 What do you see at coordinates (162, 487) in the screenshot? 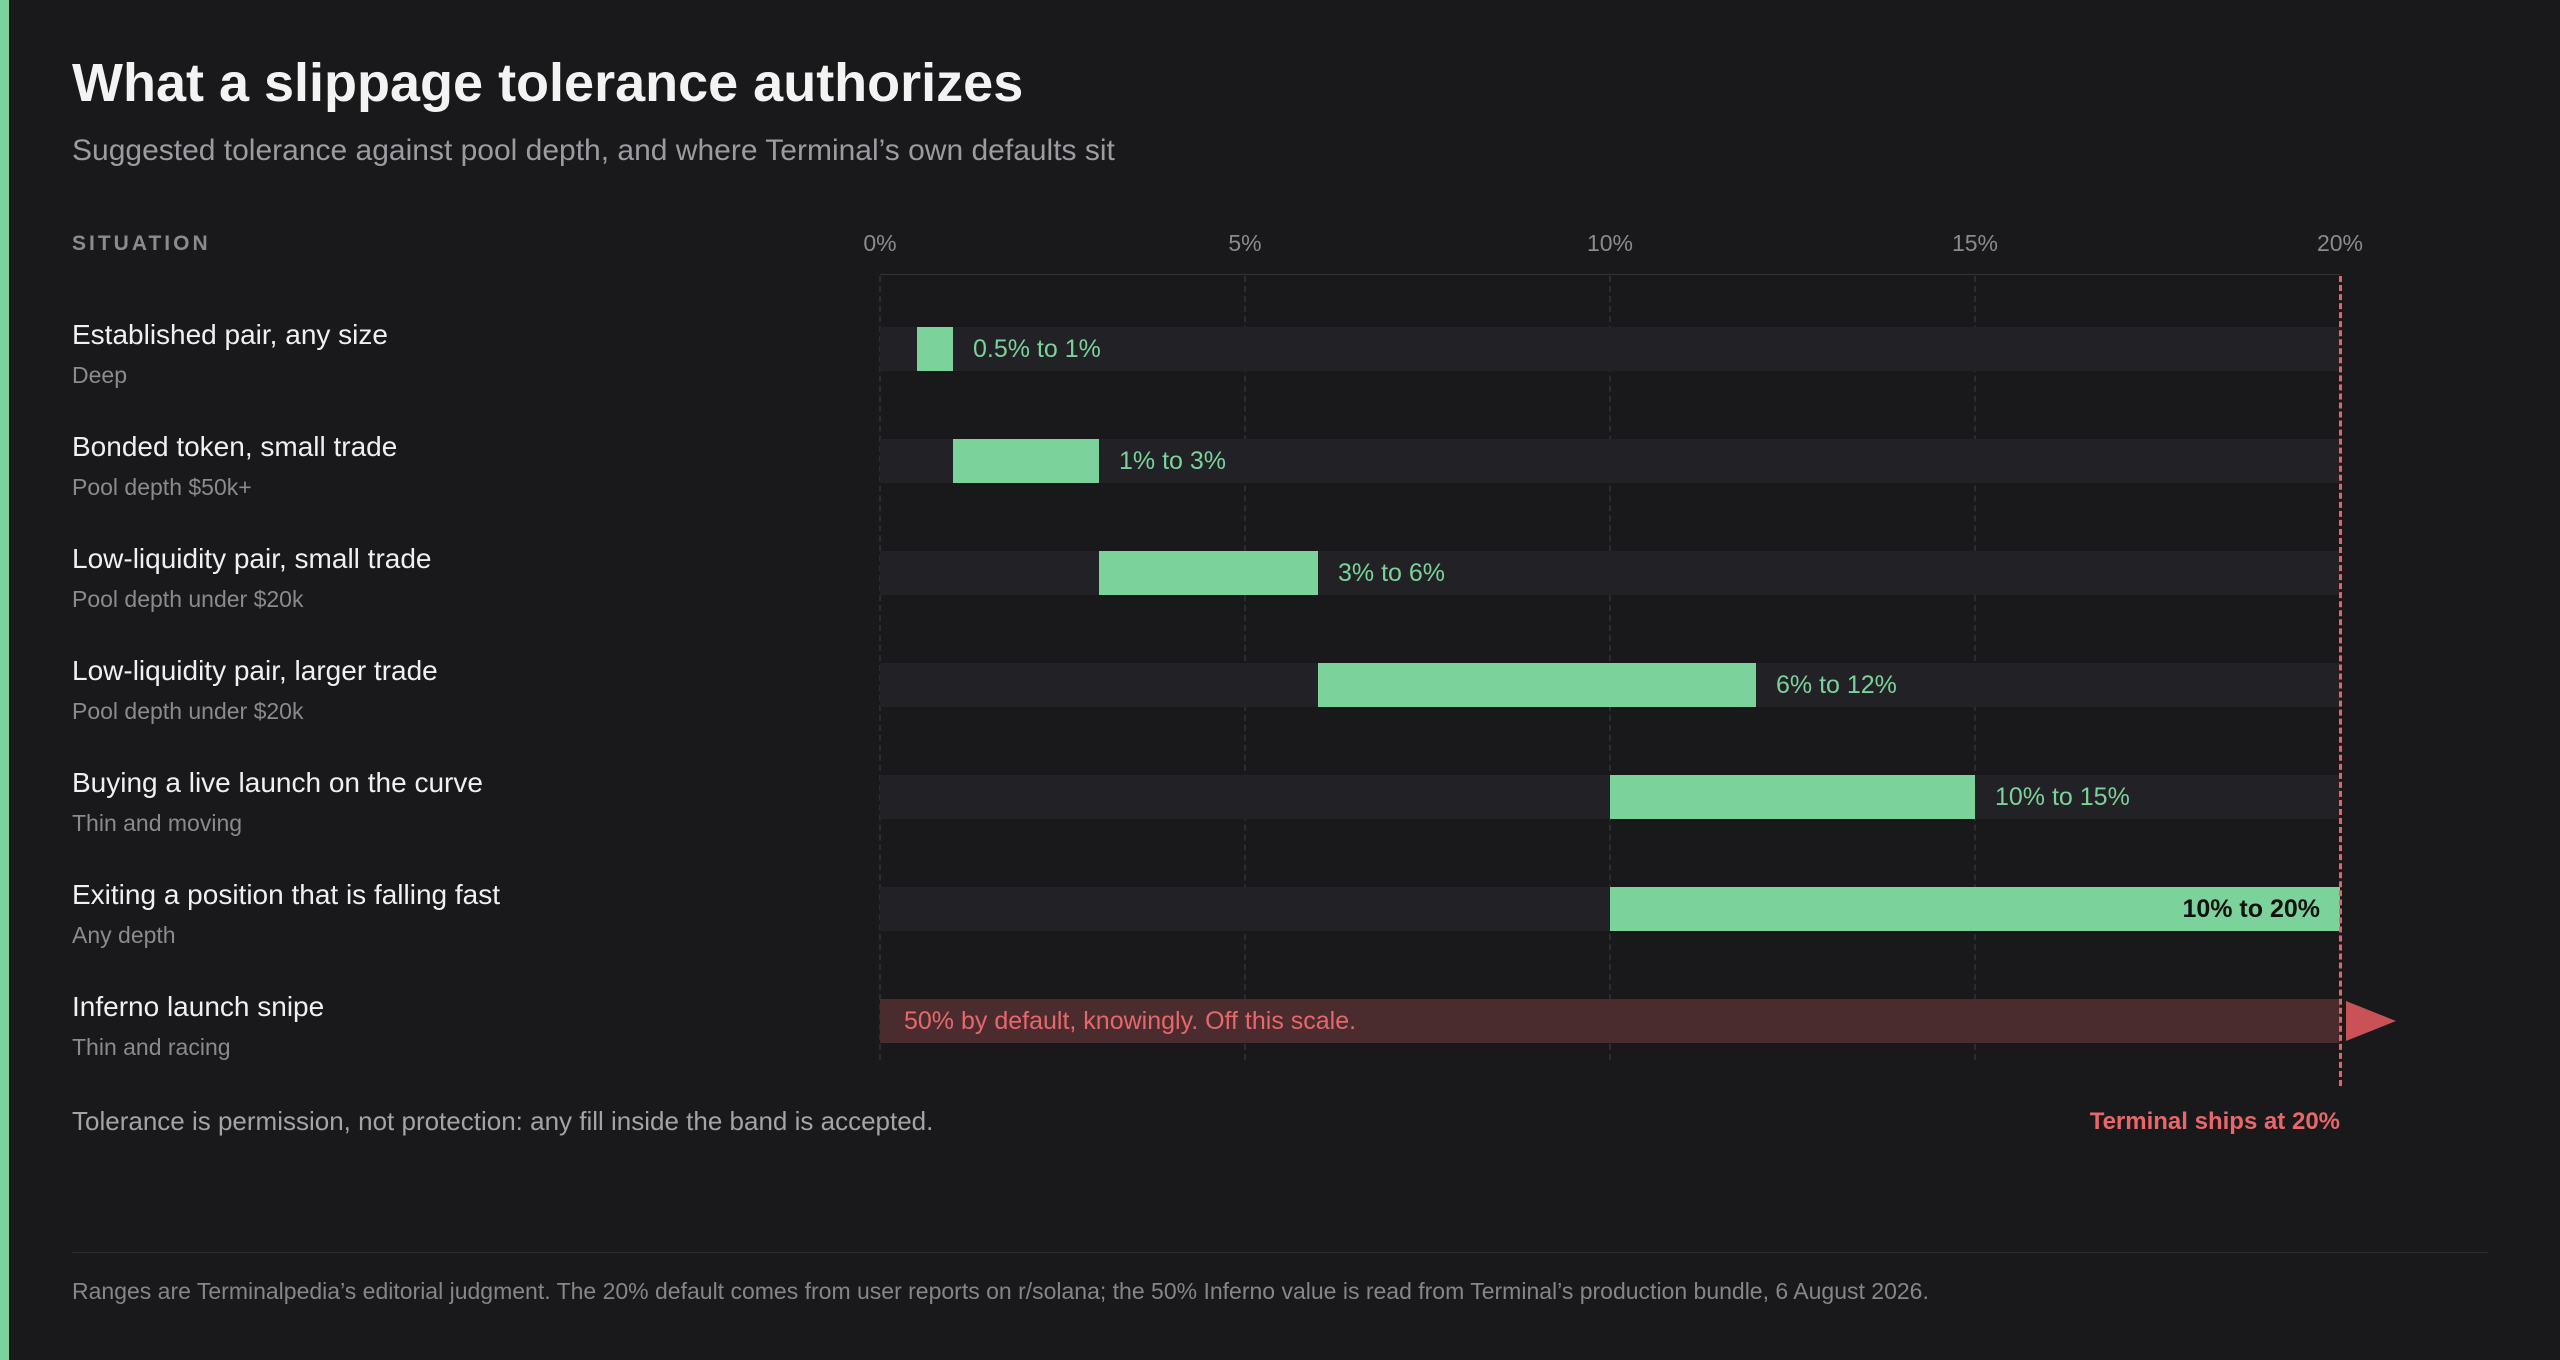
I see `row-sublabel: Pool depth $50k+` at bounding box center [162, 487].